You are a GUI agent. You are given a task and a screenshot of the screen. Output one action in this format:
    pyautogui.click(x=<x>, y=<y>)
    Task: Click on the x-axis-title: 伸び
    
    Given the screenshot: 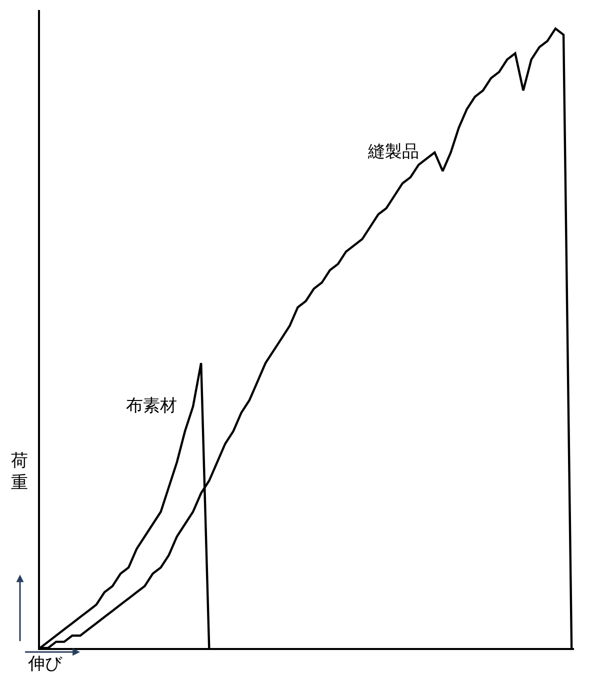 What is the action you would take?
    pyautogui.click(x=45, y=664)
    